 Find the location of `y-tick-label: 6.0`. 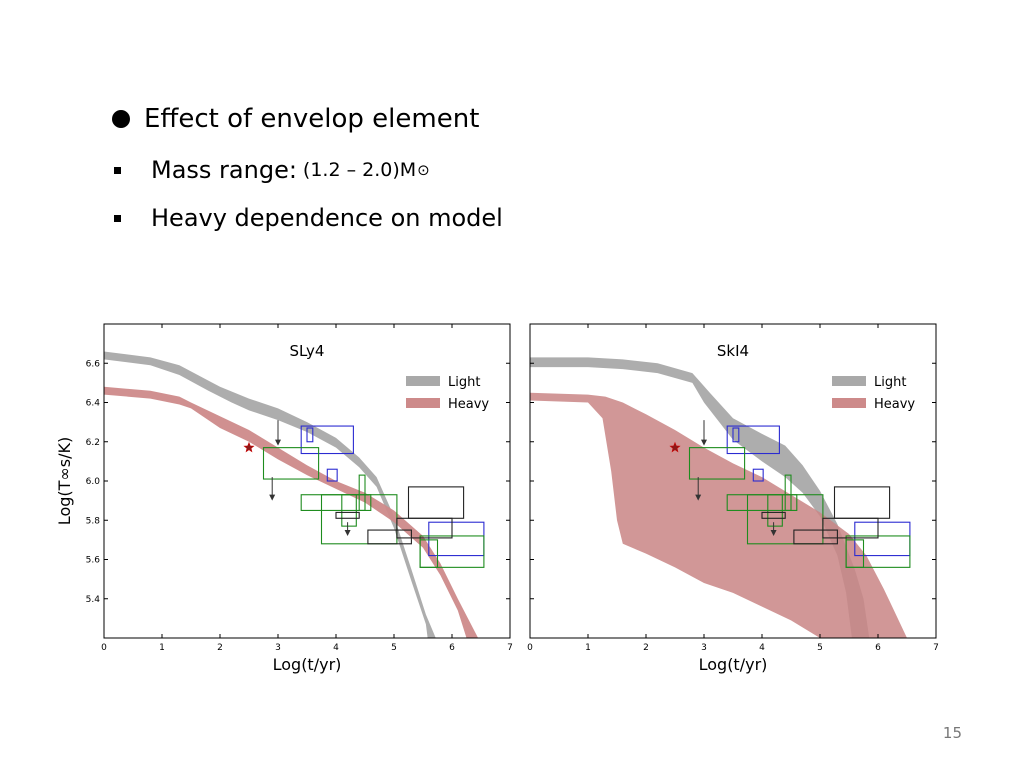

y-tick-label: 6.0 is located at coordinates (93, 482).